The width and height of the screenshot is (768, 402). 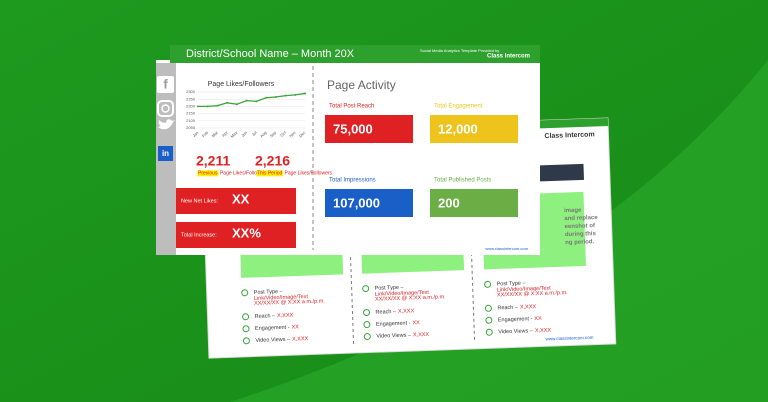 What do you see at coordinates (165, 84) in the screenshot?
I see `facebook-icon` at bounding box center [165, 84].